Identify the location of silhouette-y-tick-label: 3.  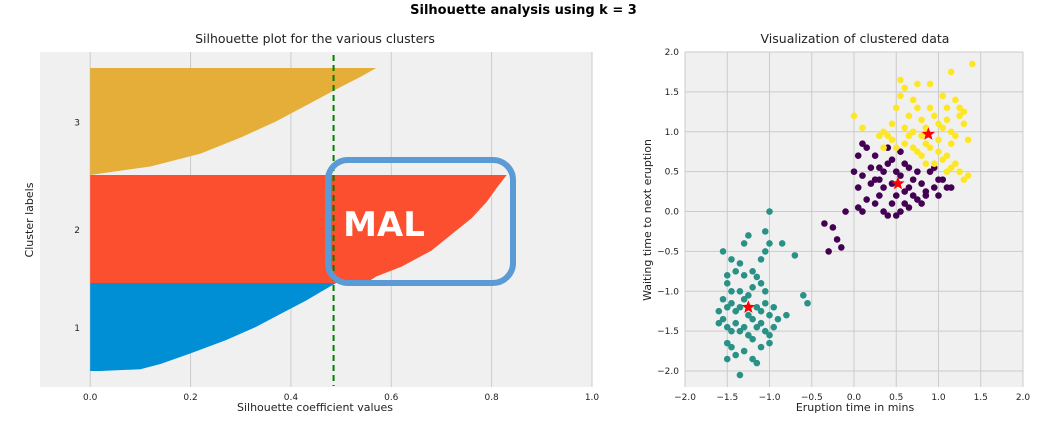
(77, 124).